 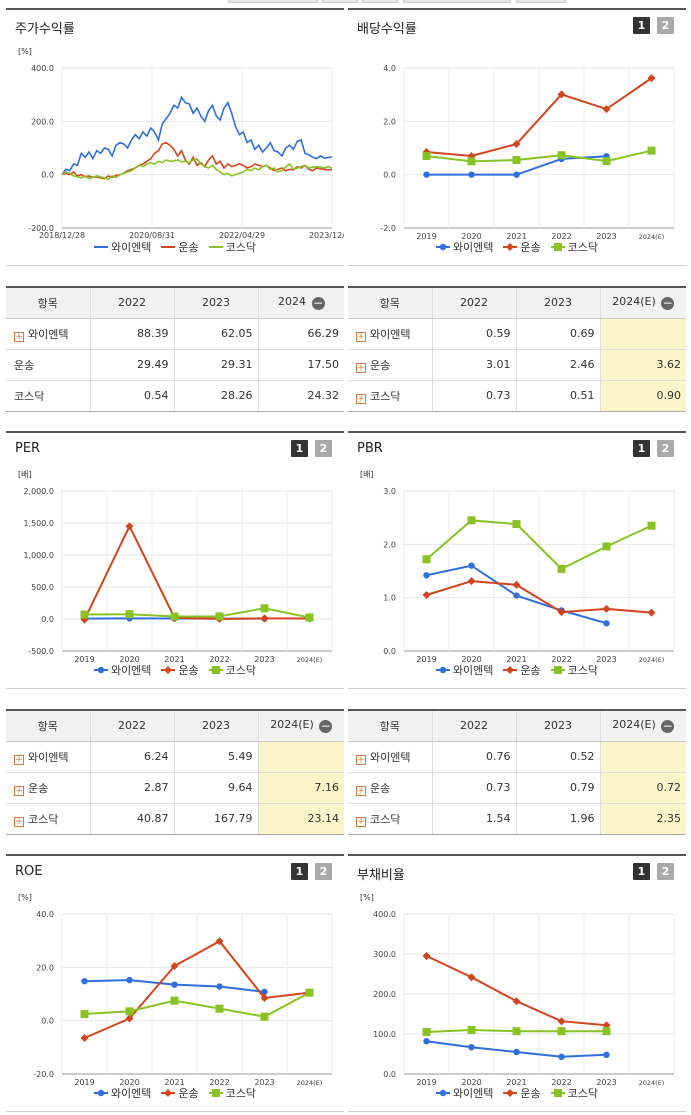 What do you see at coordinates (131, 365) in the screenshot?
I see `value-cell: 29.49` at bounding box center [131, 365].